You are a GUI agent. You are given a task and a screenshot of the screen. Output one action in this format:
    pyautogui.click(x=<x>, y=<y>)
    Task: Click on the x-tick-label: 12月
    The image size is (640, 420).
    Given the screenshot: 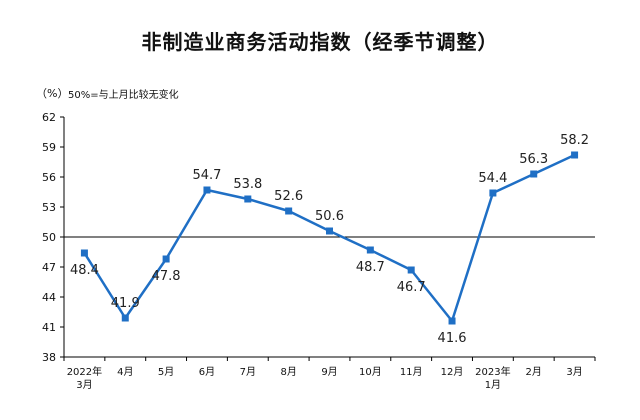 What is the action you would take?
    pyautogui.click(x=452, y=372)
    